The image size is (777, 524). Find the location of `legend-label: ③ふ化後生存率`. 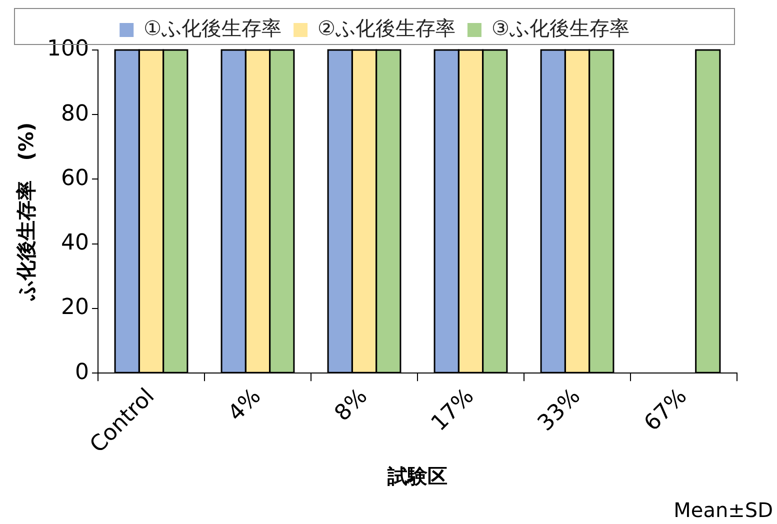

legend-label: ③ふ化後生存率 is located at coordinates (560, 28).